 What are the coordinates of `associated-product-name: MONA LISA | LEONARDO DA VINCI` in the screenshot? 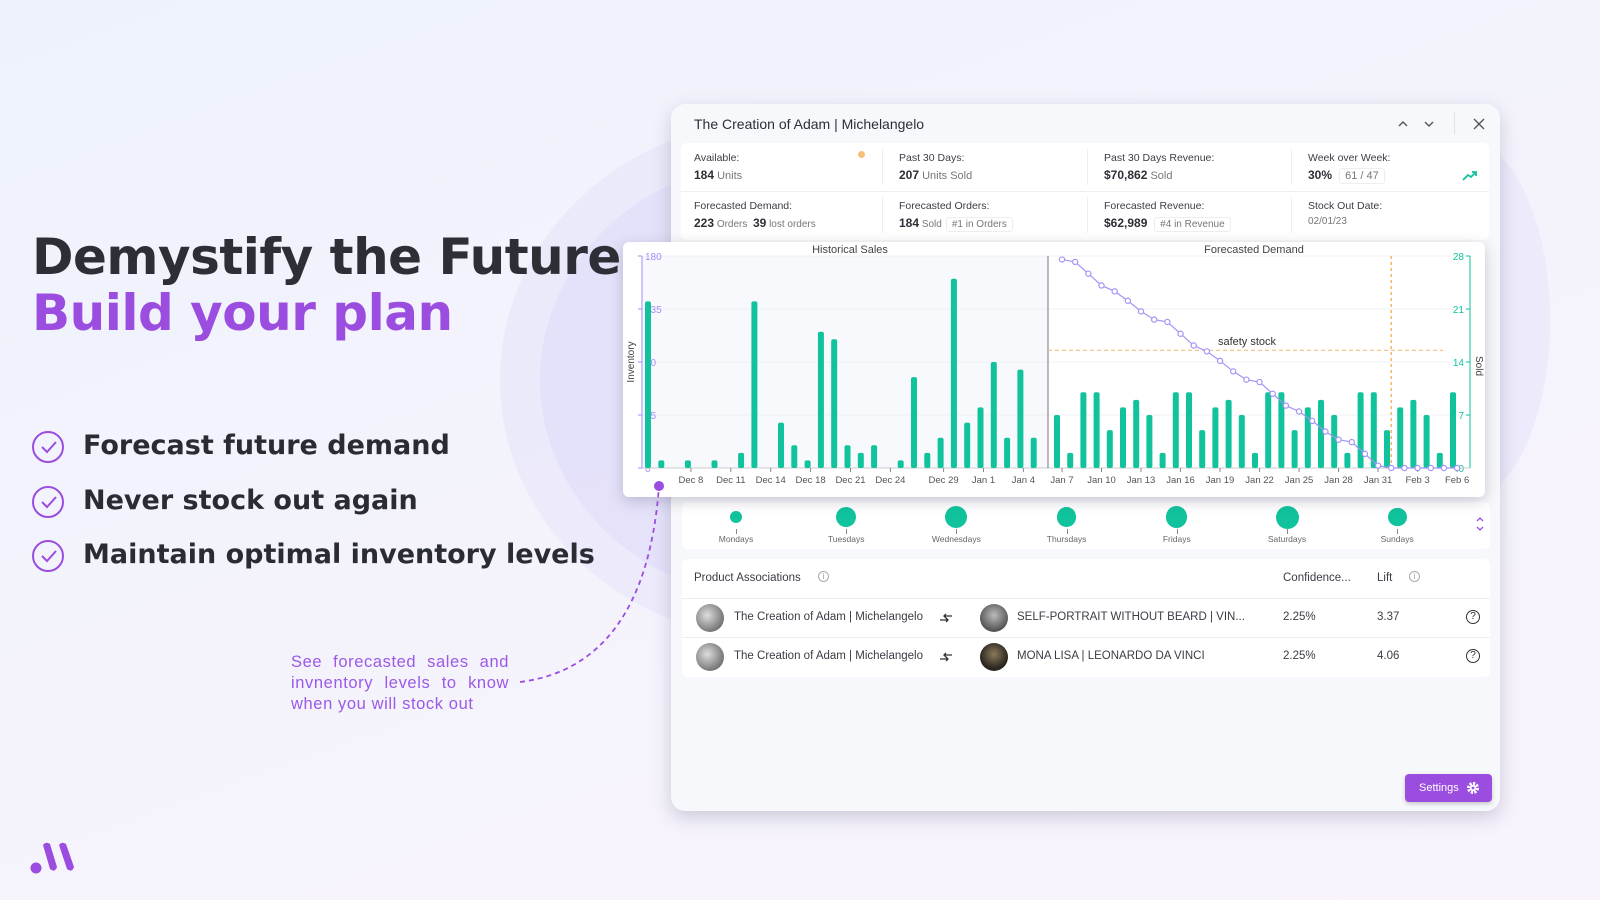 It's located at (1111, 656).